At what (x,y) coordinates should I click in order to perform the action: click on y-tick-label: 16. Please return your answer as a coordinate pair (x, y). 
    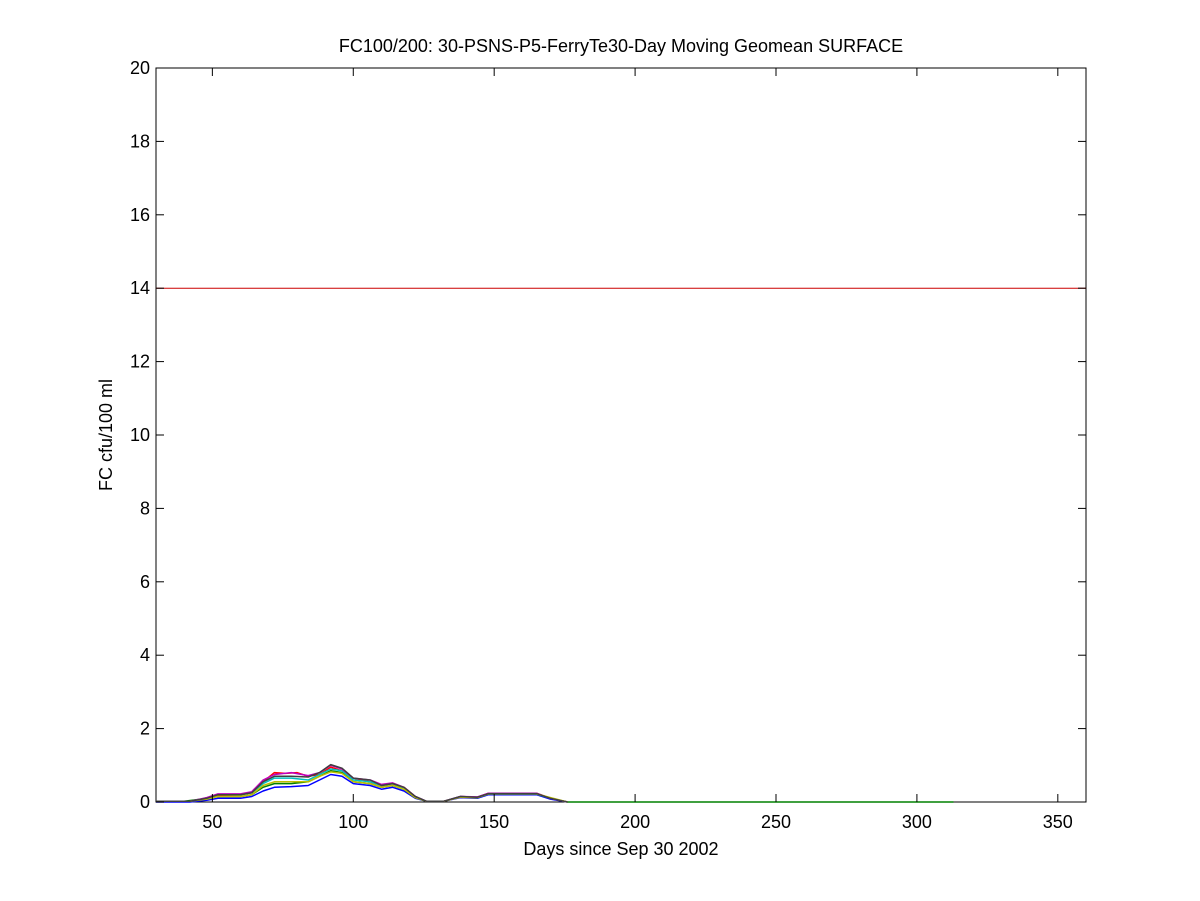
    Looking at the image, I should click on (140, 215).